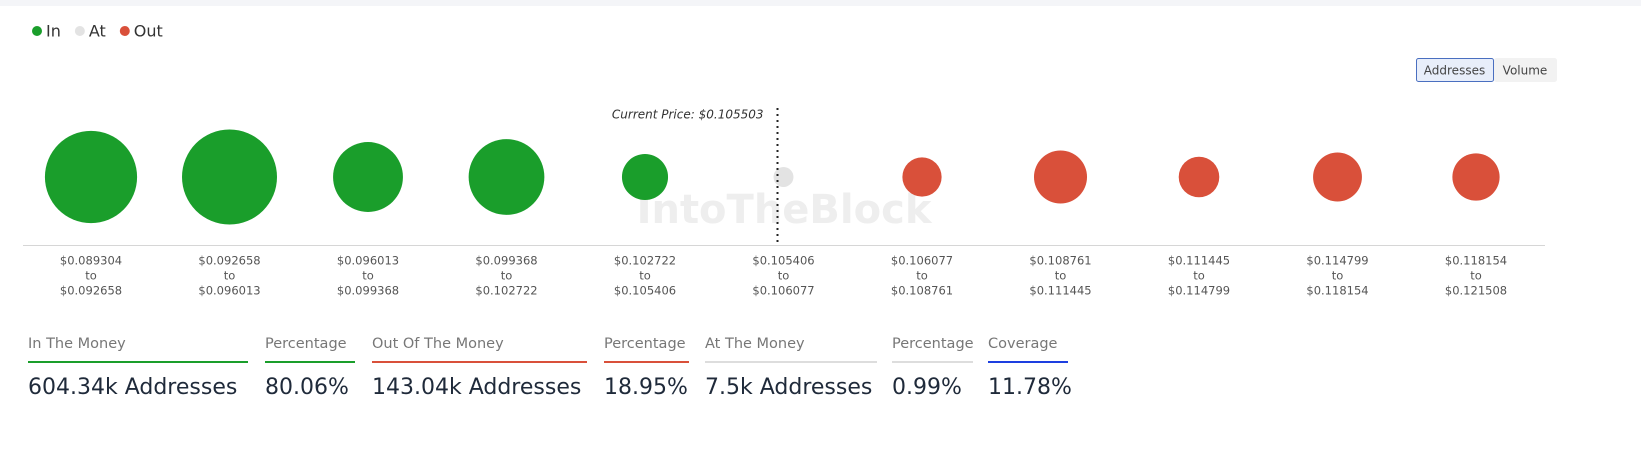  I want to click on summary-label: At The Money, so click(755, 344).